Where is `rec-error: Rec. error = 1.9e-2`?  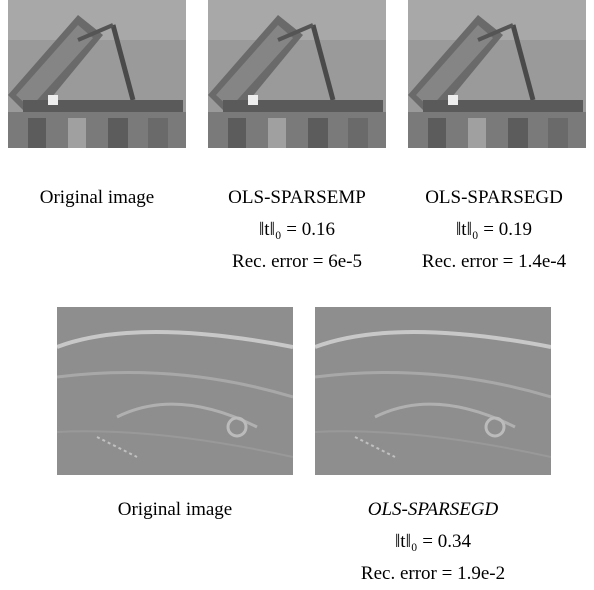
rec-error: Rec. error = 1.9e-2 is located at coordinates (433, 573).